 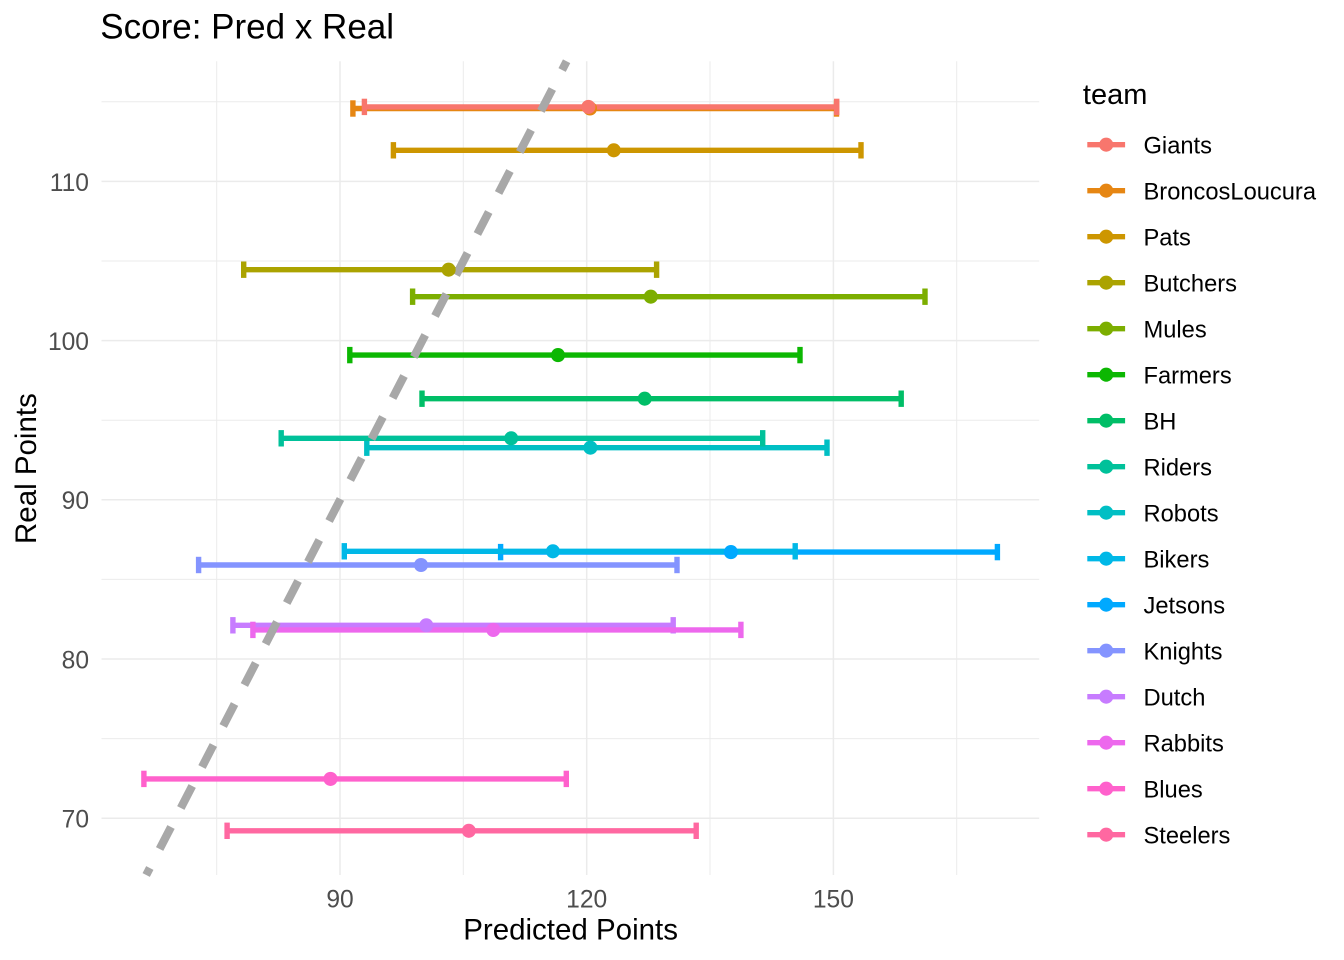 What do you see at coordinates (68, 342) in the screenshot?
I see `svg-text: 100` at bounding box center [68, 342].